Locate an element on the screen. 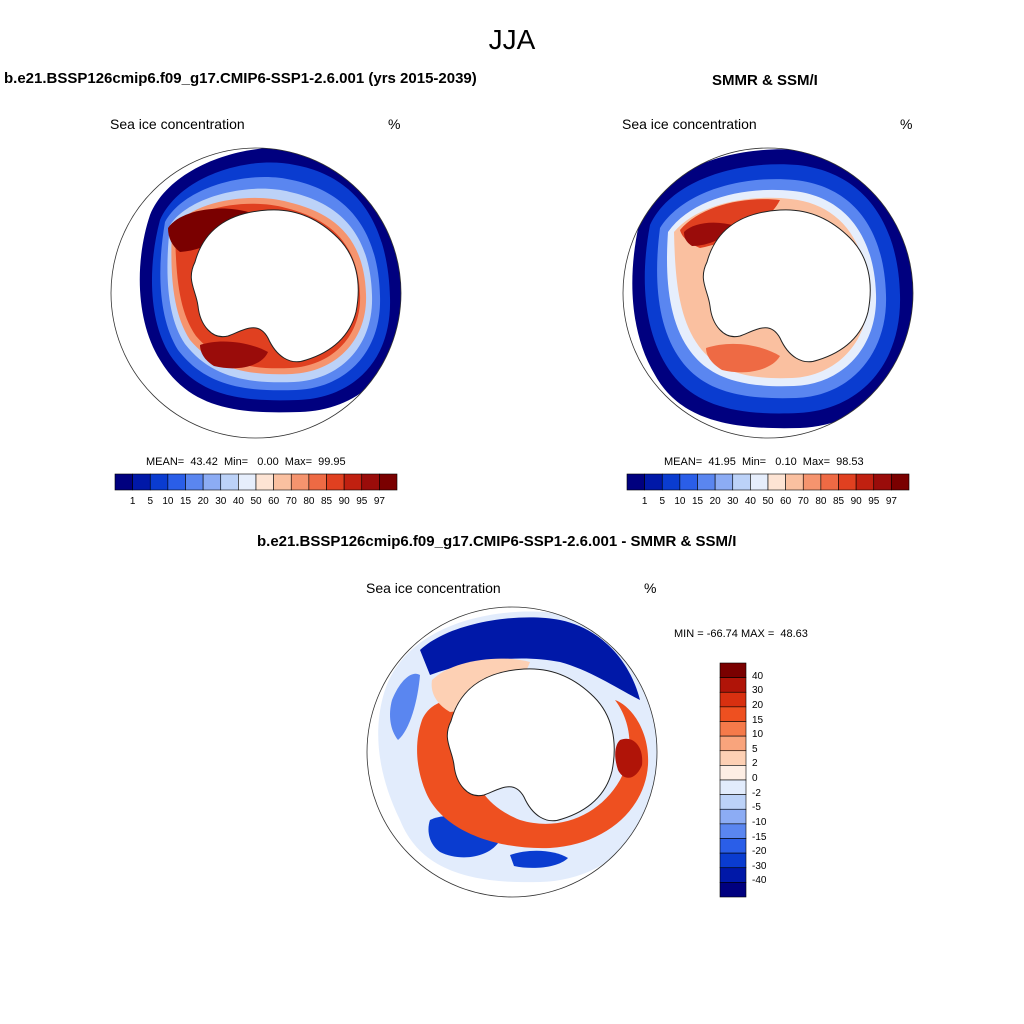 The height and width of the screenshot is (1024, 1024). diff-negative-north is located at coordinates (530, 658).